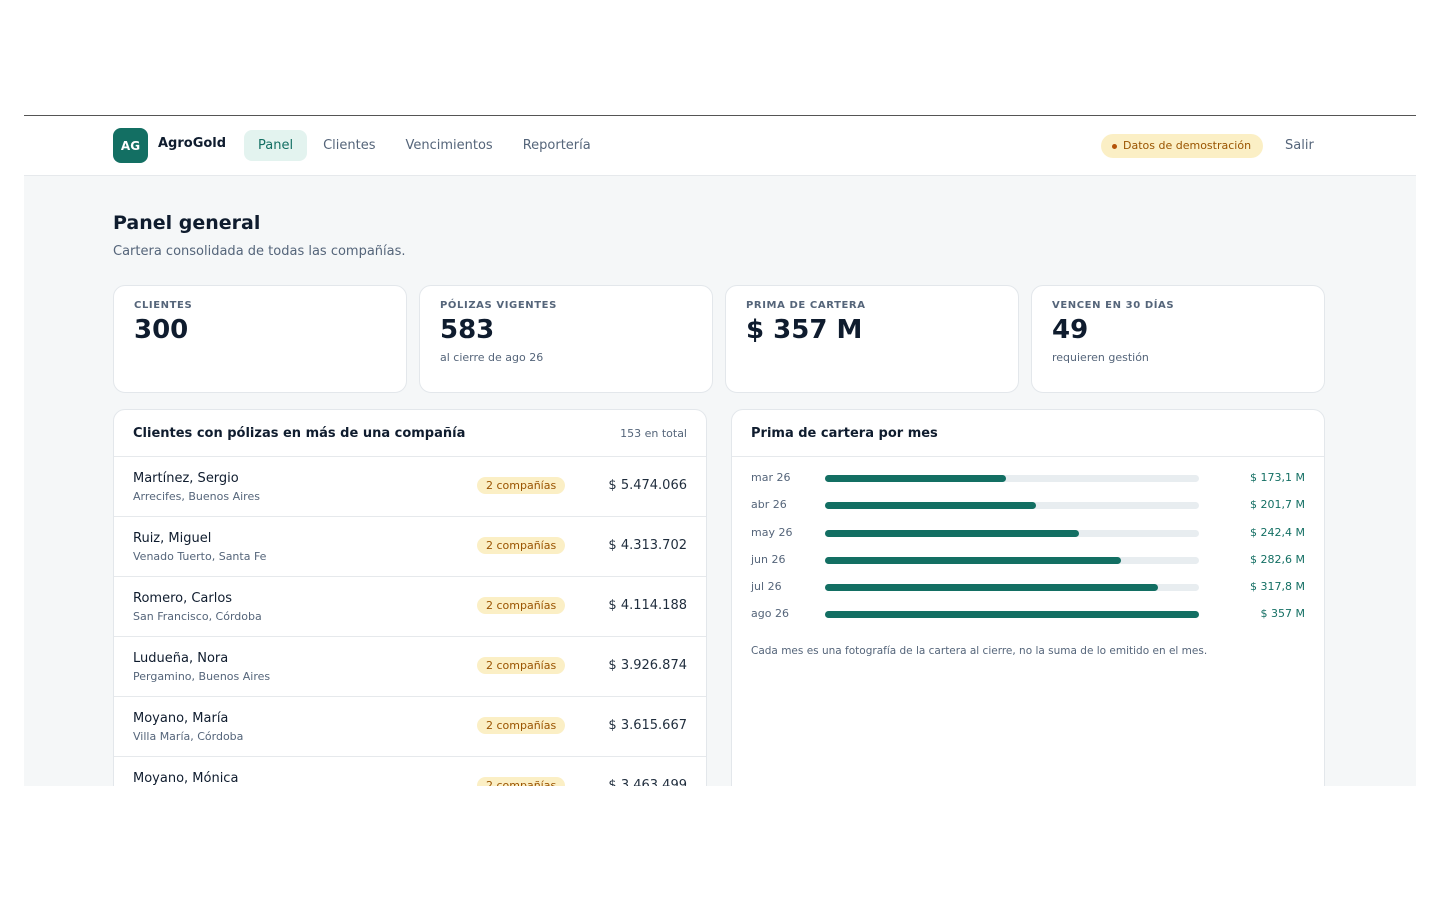  What do you see at coordinates (349, 145) in the screenshot?
I see `nav-link: Clientes` at bounding box center [349, 145].